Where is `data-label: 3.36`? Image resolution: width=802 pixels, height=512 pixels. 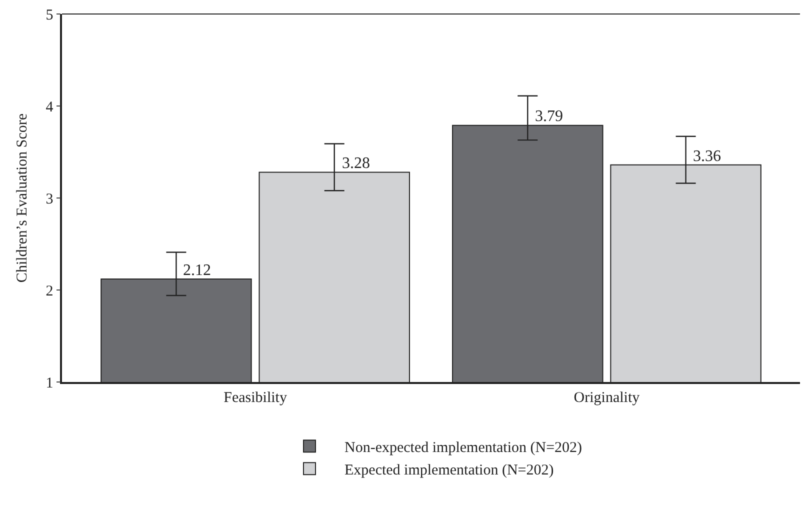
data-label: 3.36 is located at coordinates (707, 156).